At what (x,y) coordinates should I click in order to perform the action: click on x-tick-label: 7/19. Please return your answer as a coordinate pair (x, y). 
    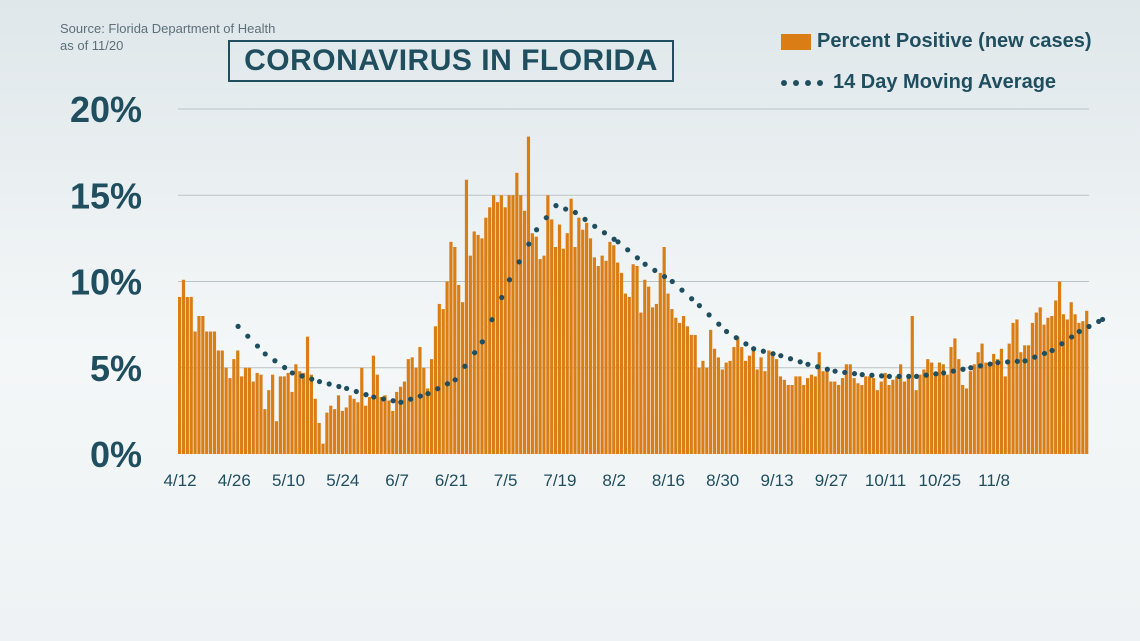
    Looking at the image, I should click on (559, 480).